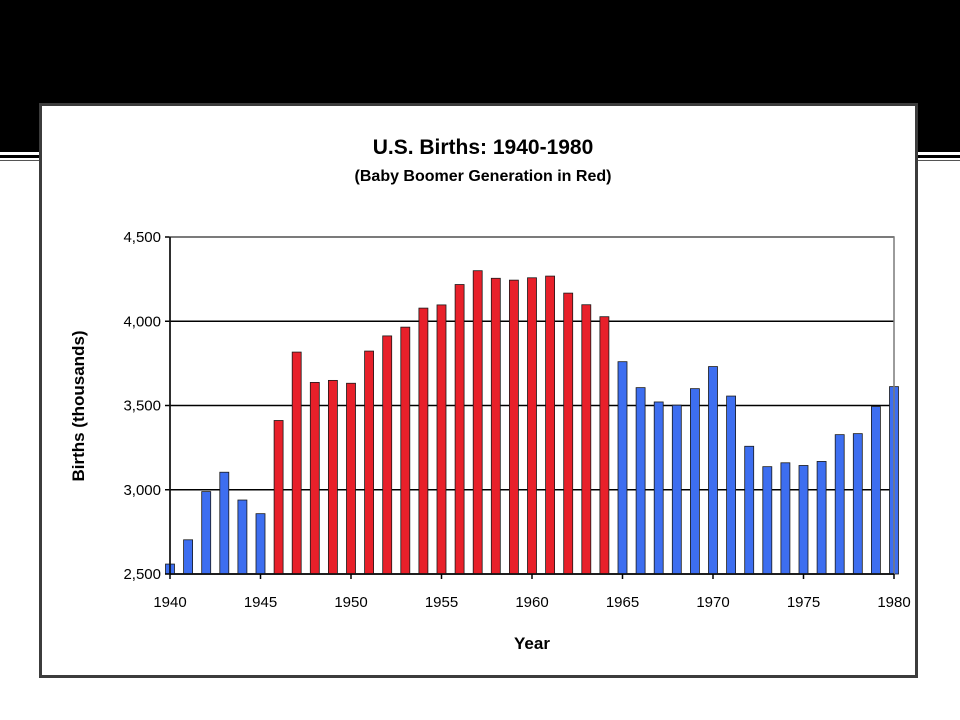 The image size is (960, 720). What do you see at coordinates (483, 147) in the screenshot?
I see `chart-title: U.S. Births: 1940-1980` at bounding box center [483, 147].